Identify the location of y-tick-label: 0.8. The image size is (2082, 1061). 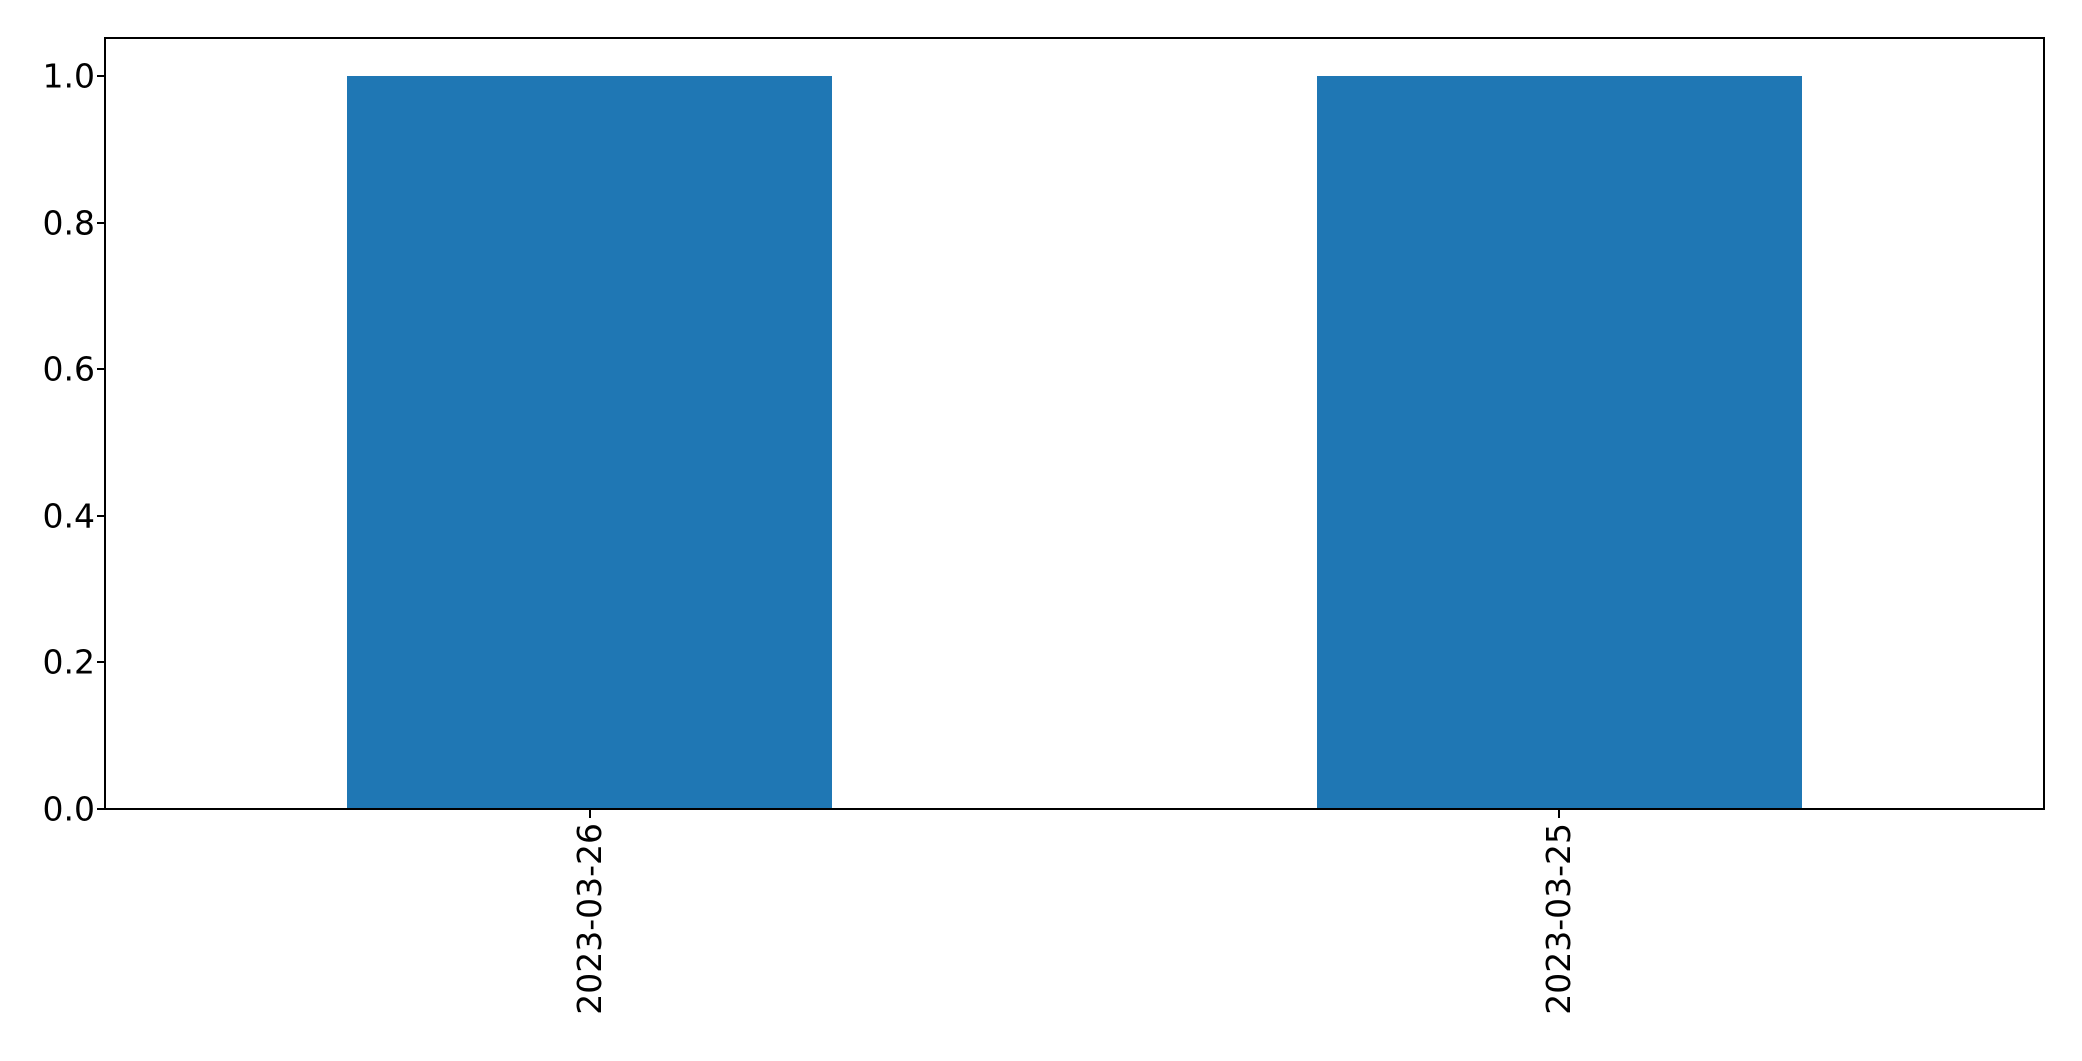
(68, 223).